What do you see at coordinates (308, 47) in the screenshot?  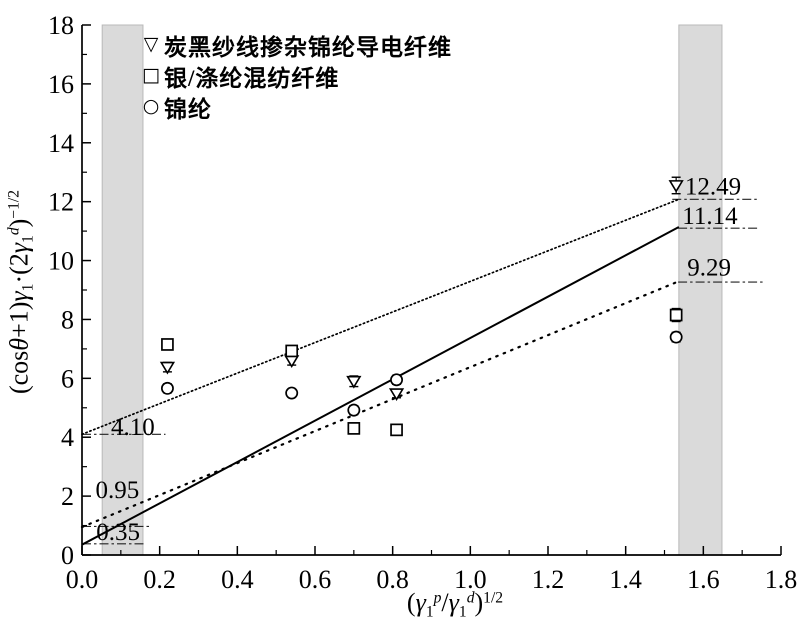 I see `legend-item-label: 炭黑纱线掺杂锦纶导电纤维` at bounding box center [308, 47].